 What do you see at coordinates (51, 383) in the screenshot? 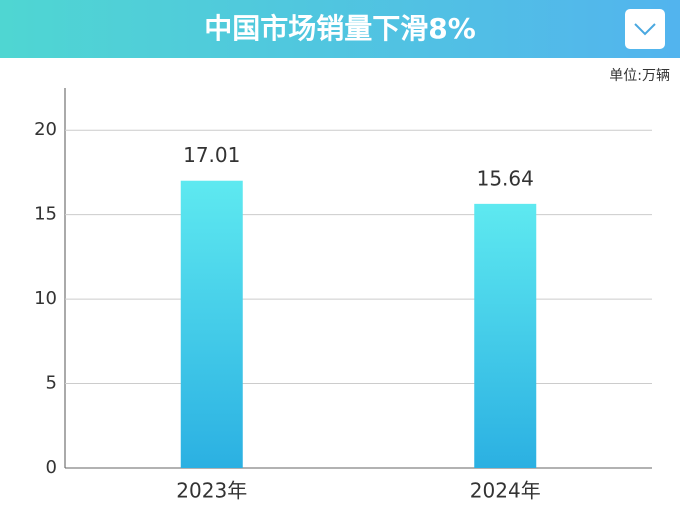
I see `y-tick-label: 5` at bounding box center [51, 383].